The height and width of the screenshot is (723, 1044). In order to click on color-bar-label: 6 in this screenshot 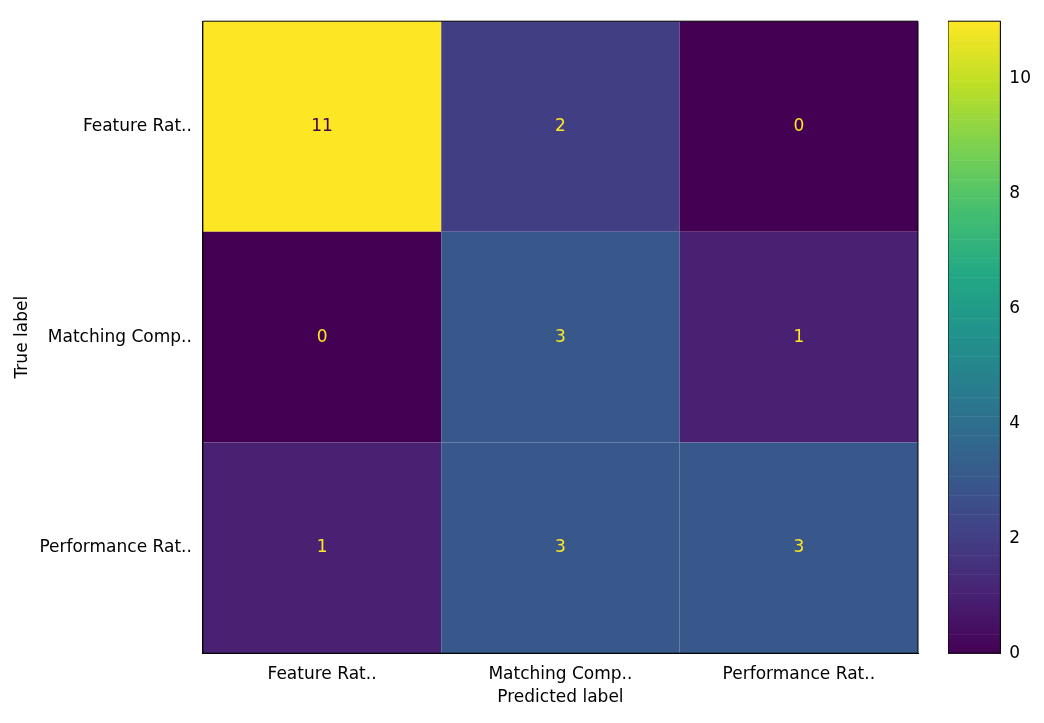, I will do `click(1015, 306)`.